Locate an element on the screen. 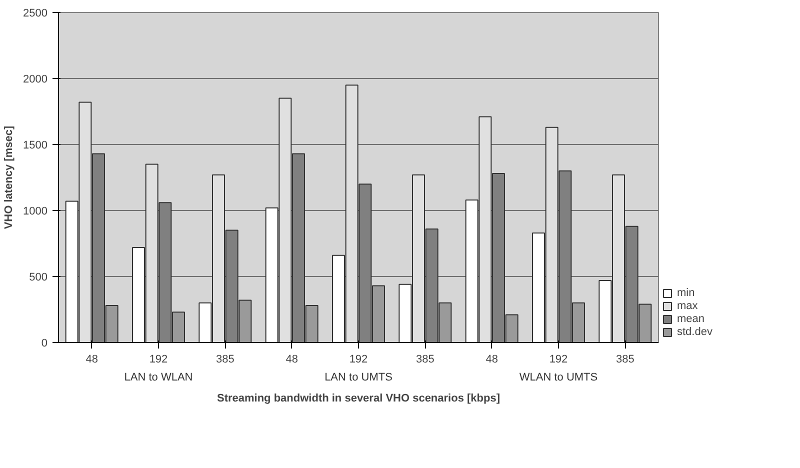 This screenshot has height=468, width=800. text: WLAN to UMTS is located at coordinates (558, 378).